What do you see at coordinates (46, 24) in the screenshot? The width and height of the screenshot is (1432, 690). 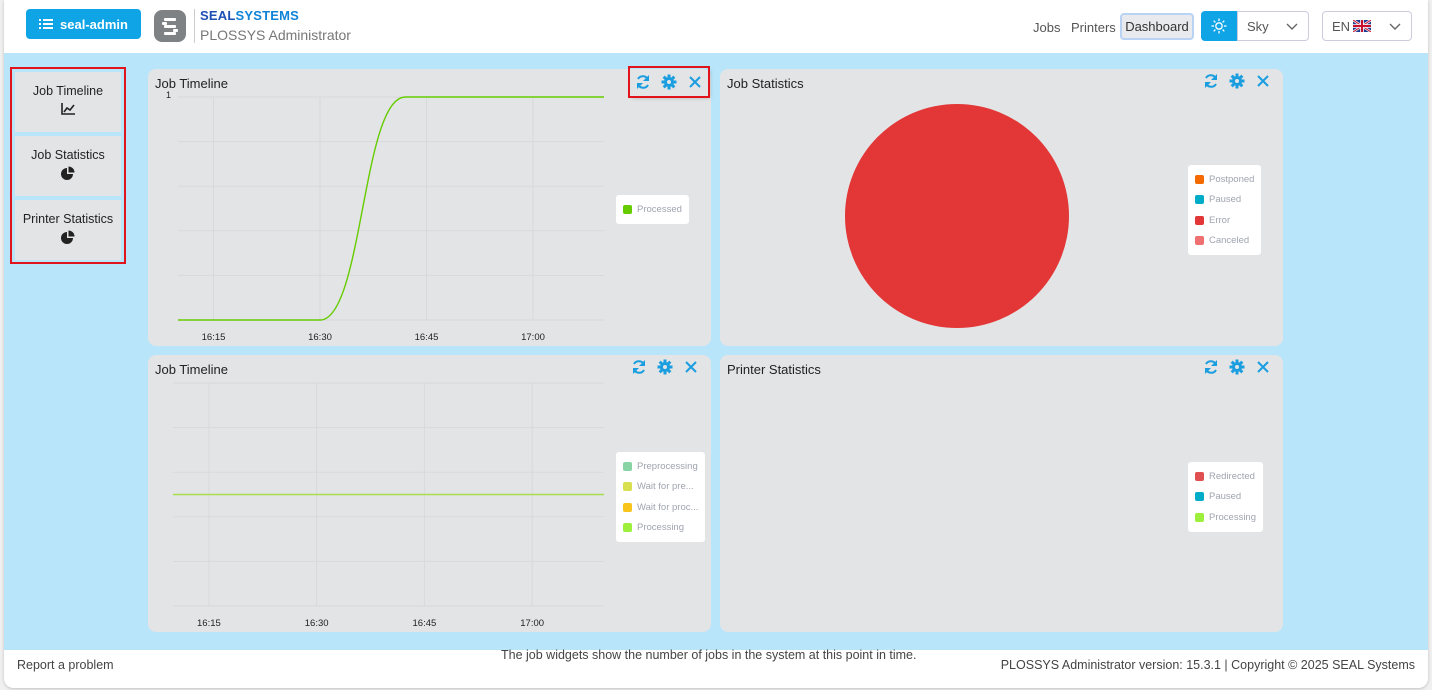 I see `menu-list-icon` at bounding box center [46, 24].